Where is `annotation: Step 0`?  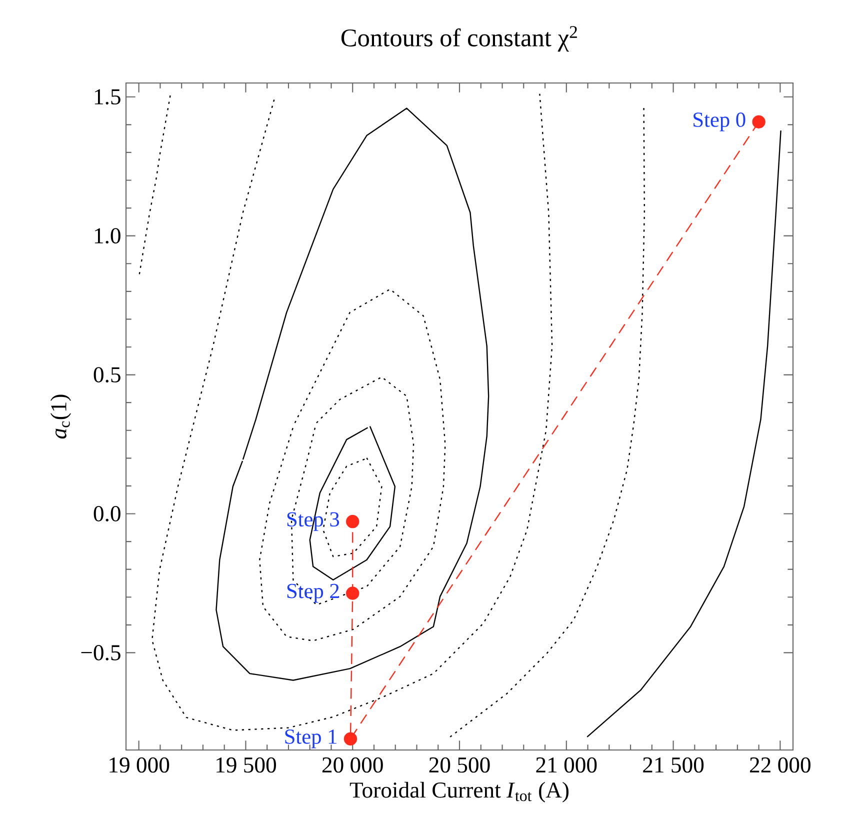
annotation: Step 0 is located at coordinates (720, 122).